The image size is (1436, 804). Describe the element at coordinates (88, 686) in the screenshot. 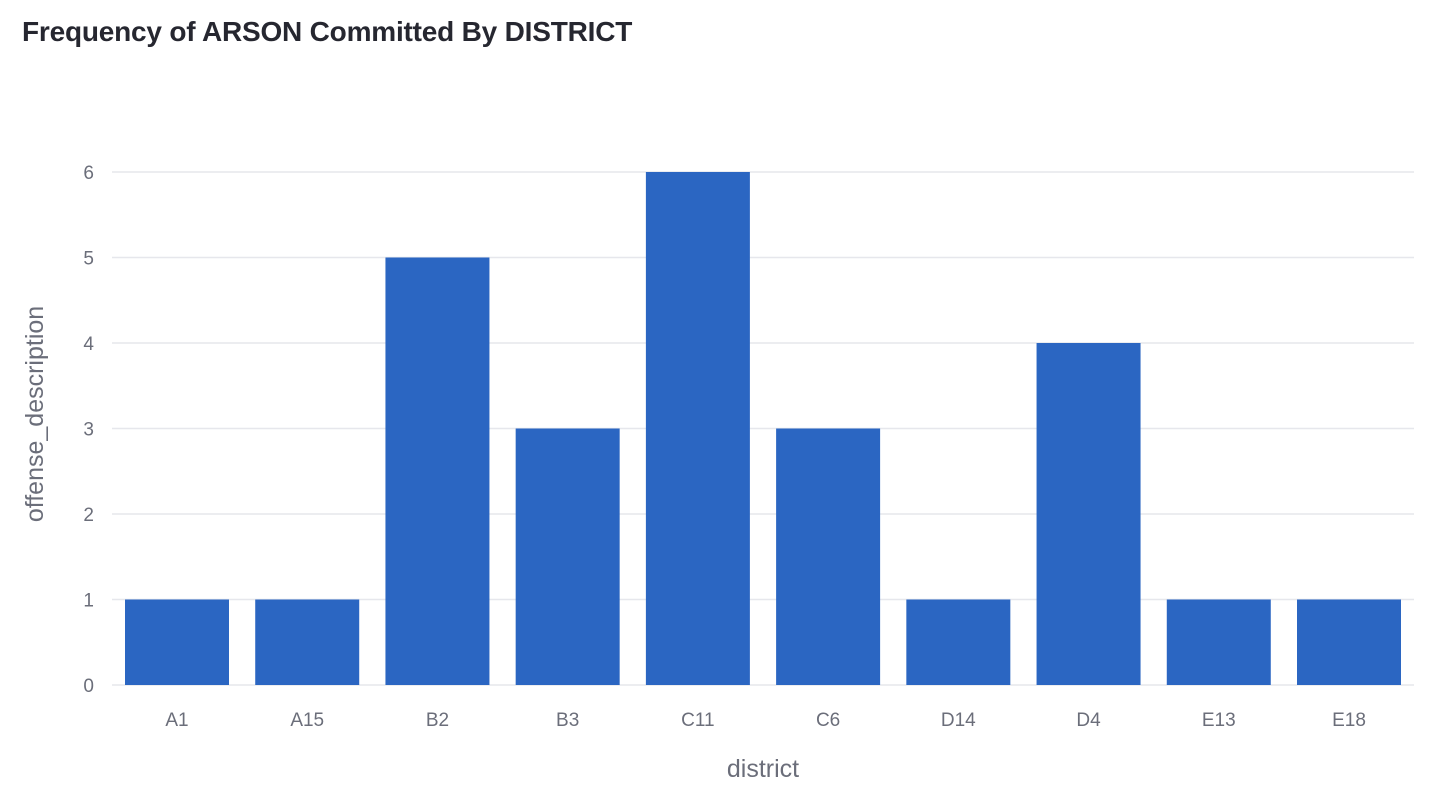

I see `y-tick-label: 0` at that location.